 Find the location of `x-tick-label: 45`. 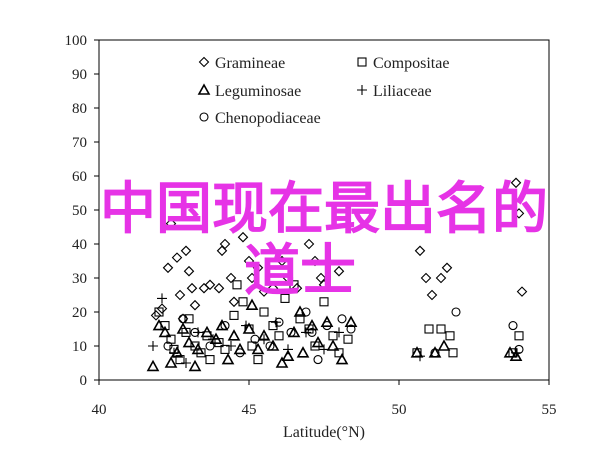

x-tick-label: 45 is located at coordinates (249, 410).